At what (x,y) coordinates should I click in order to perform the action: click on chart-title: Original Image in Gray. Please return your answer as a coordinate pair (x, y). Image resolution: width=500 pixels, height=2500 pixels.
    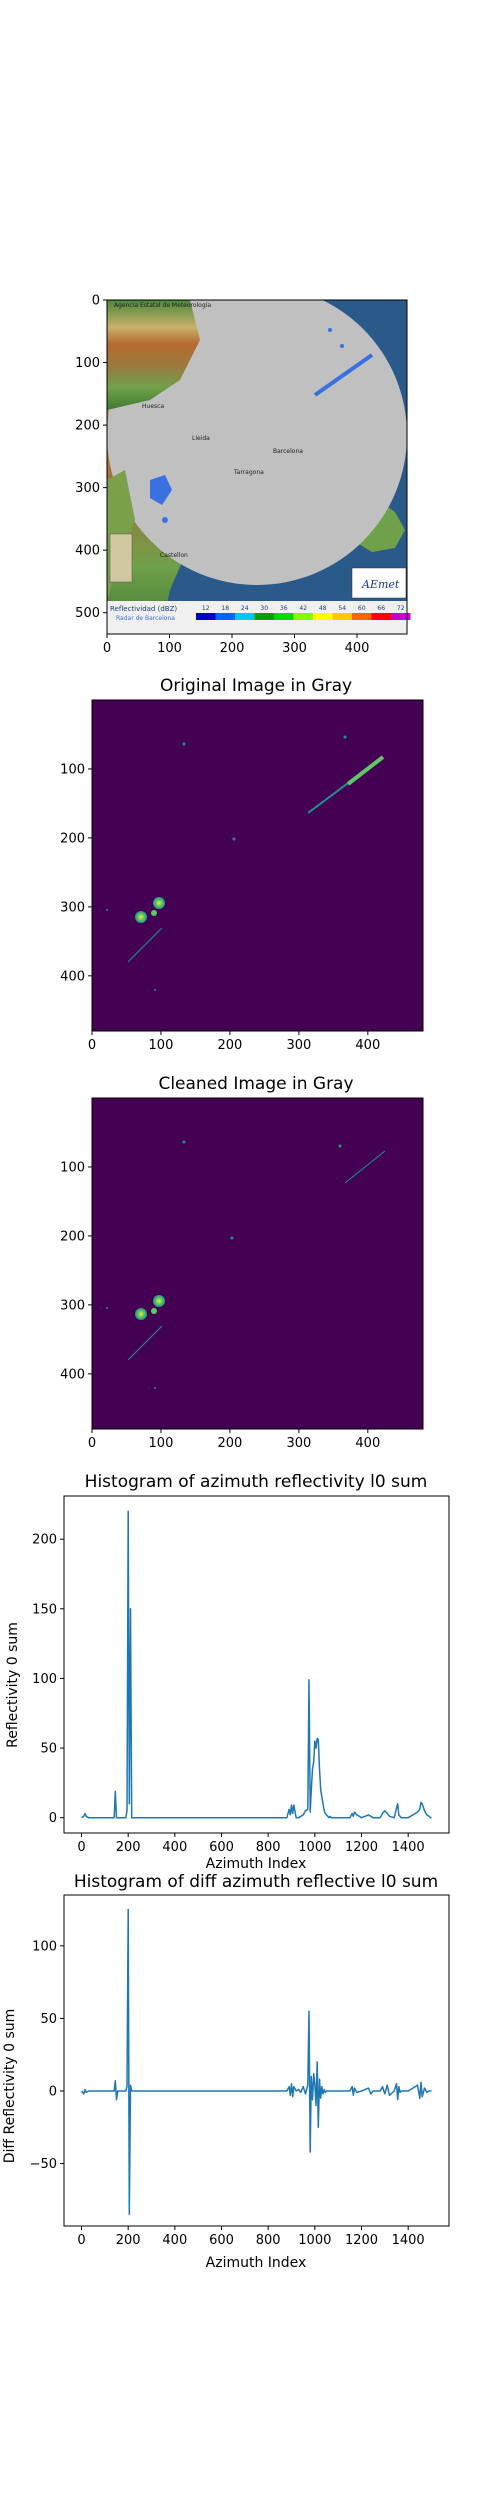
    Looking at the image, I should click on (256, 686).